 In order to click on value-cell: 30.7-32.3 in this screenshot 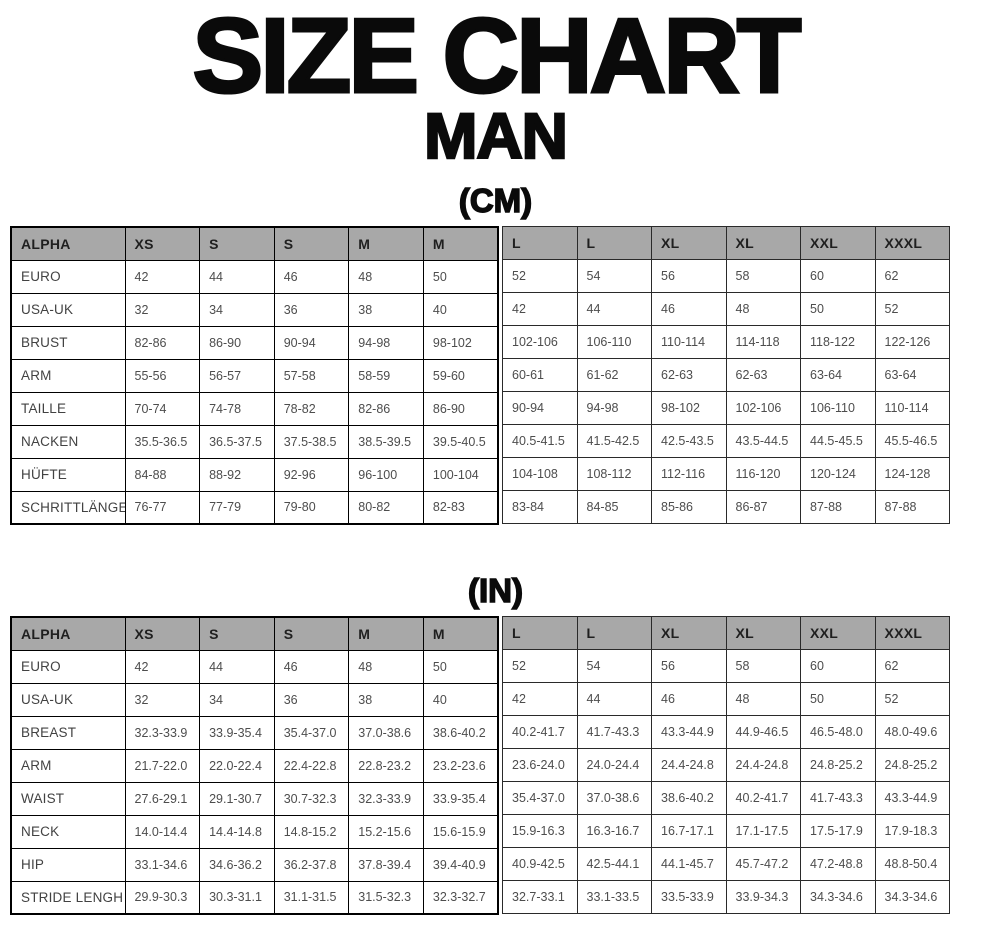, I will do `click(311, 798)`.